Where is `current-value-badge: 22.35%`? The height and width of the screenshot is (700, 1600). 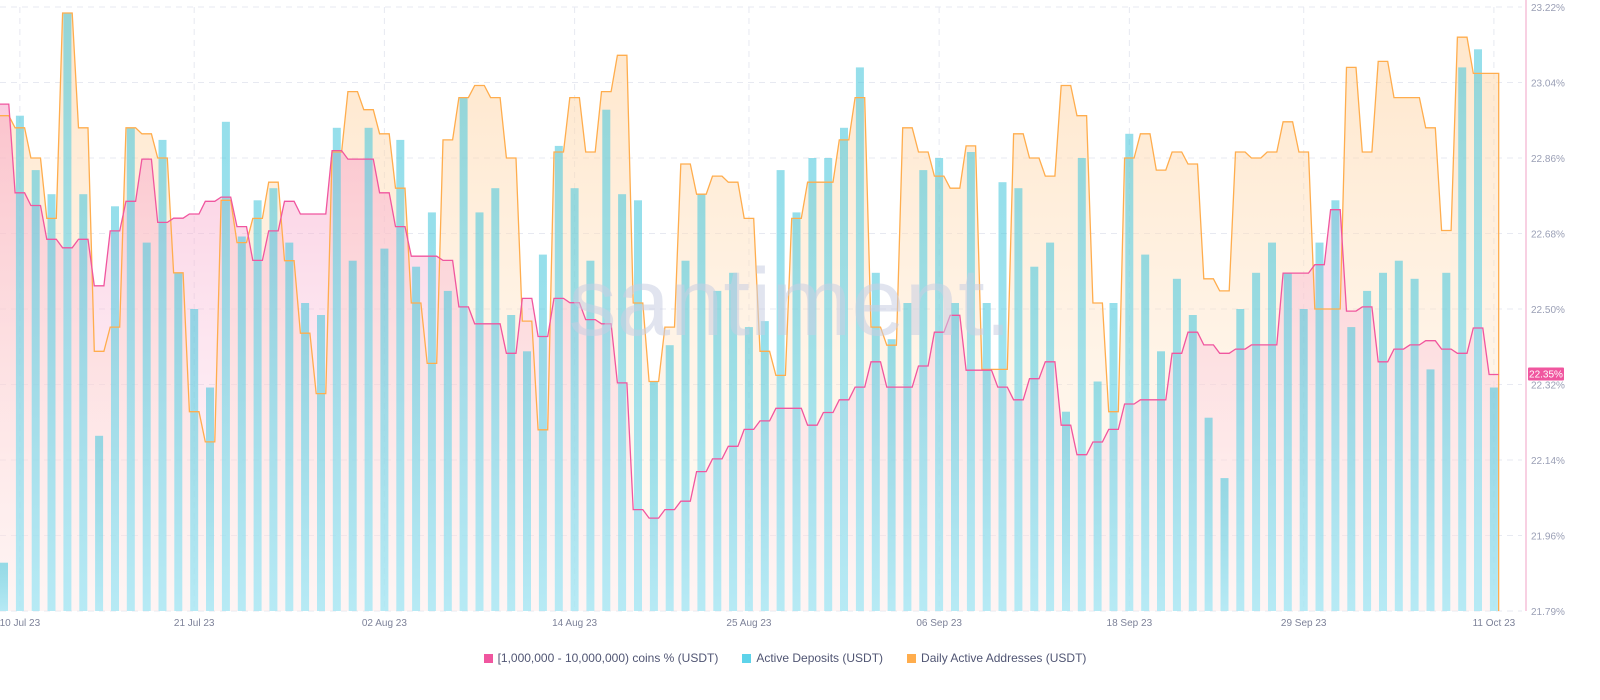
current-value-badge: 22.35% is located at coordinates (1546, 374).